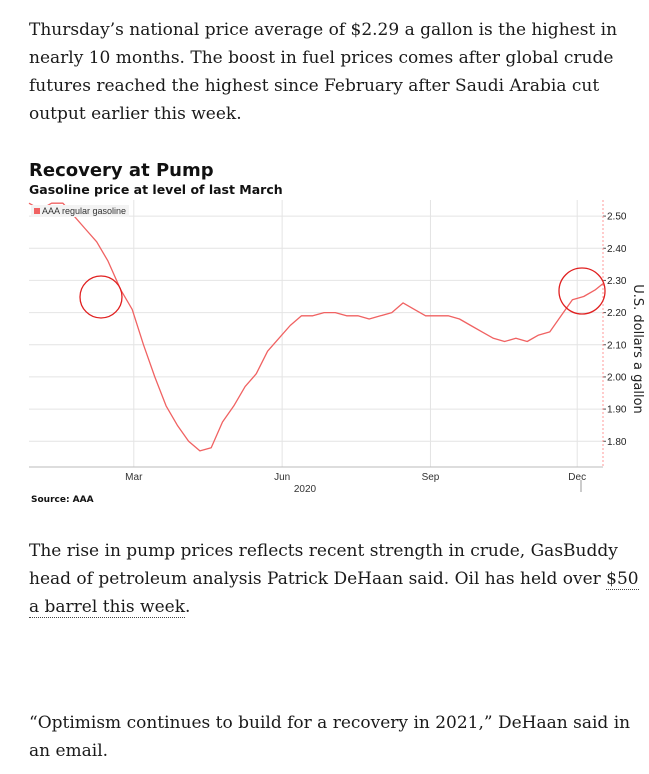 Image resolution: width=649 pixels, height=774 pixels. What do you see at coordinates (617, 313) in the screenshot?
I see `y-tick-label: 2.20` at bounding box center [617, 313].